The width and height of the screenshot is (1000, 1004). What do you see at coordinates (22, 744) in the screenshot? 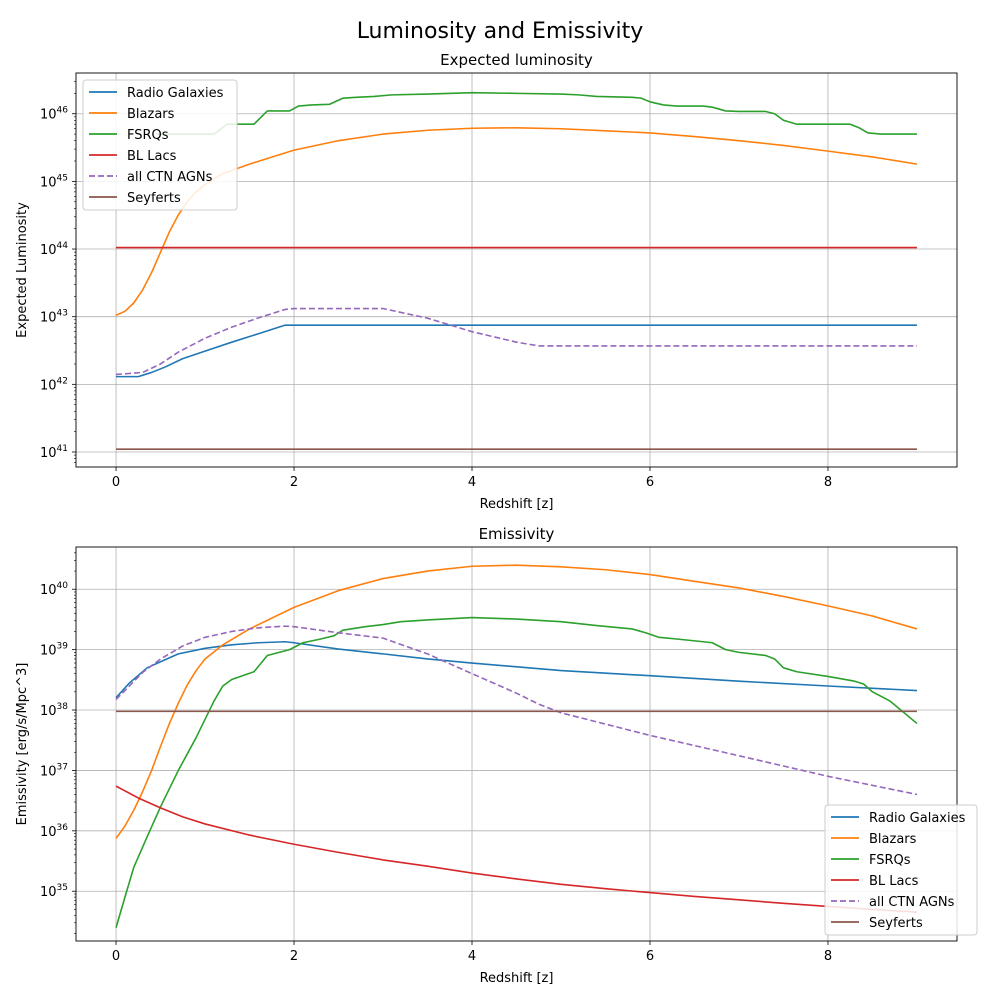
I see `y-axis-label: Emissivity [erg/s/Mpc^3]` at bounding box center [22, 744].